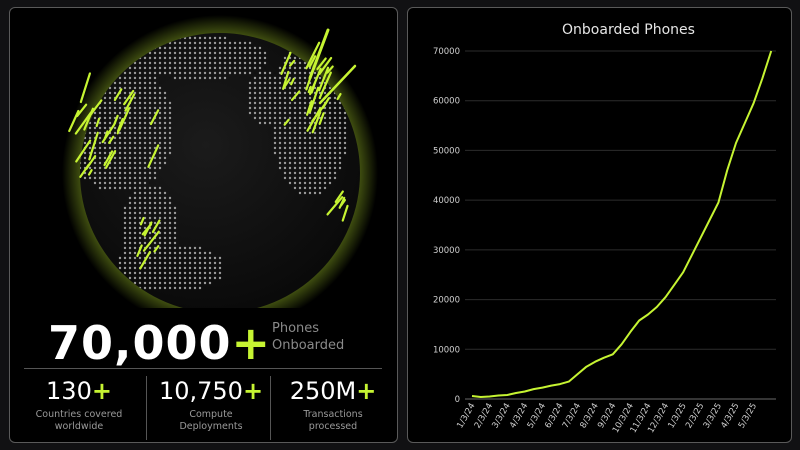 This screenshot has height=450, width=800. Describe the element at coordinates (446, 52) in the screenshot. I see `y-tick-label: 70000` at that location.